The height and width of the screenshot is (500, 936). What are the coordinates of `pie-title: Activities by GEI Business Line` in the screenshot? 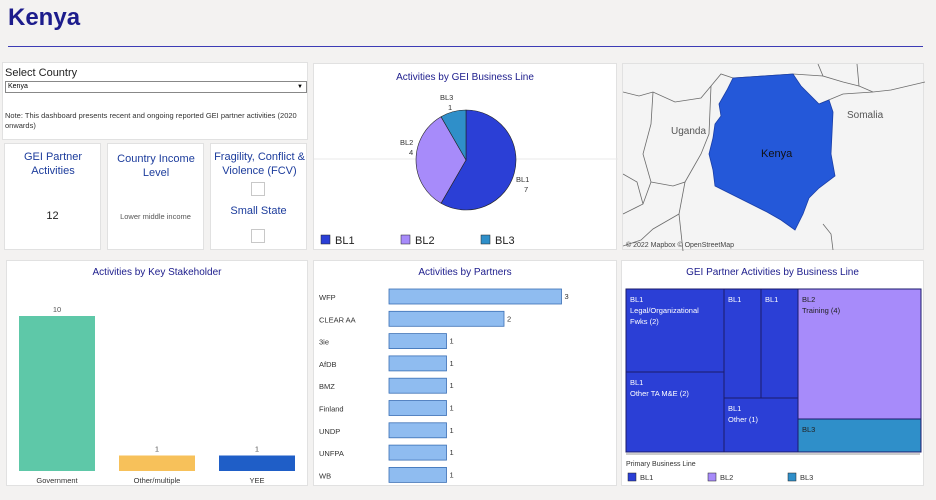 It's located at (465, 77).